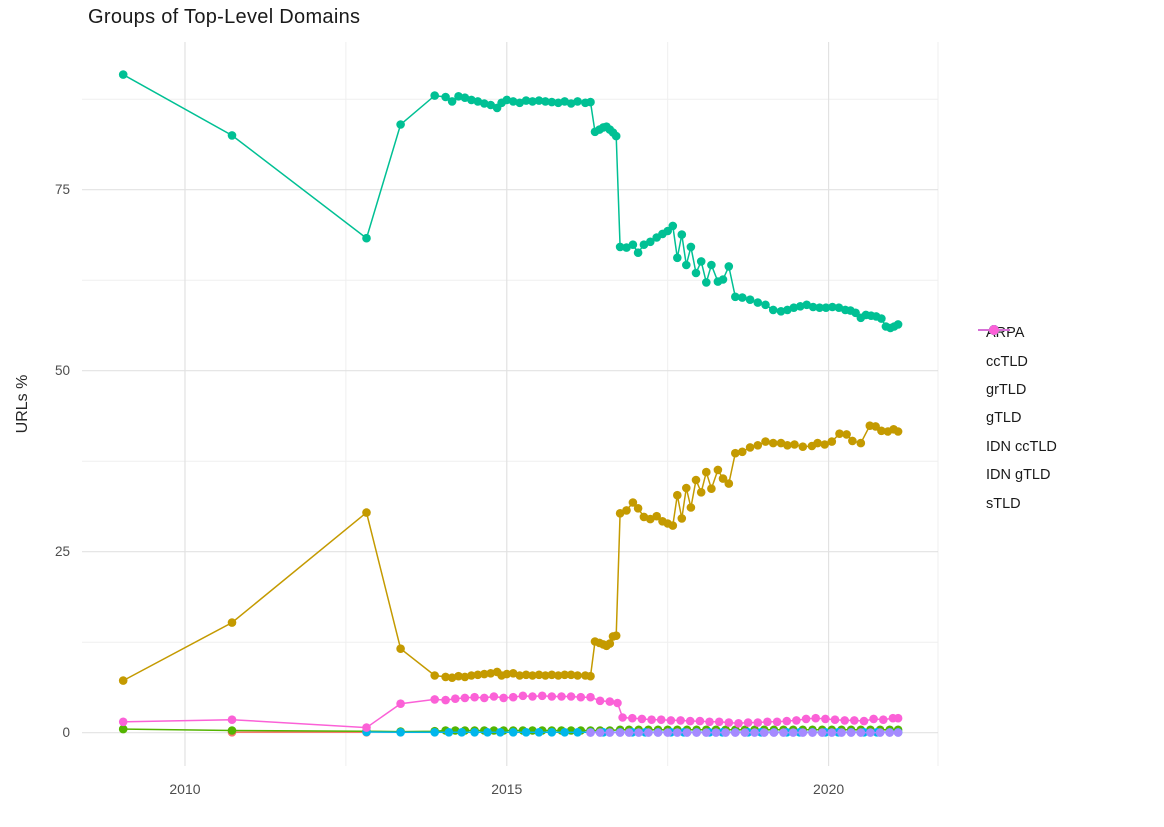 The height and width of the screenshot is (827, 1164). I want to click on y-tick-label: 0, so click(66, 732).